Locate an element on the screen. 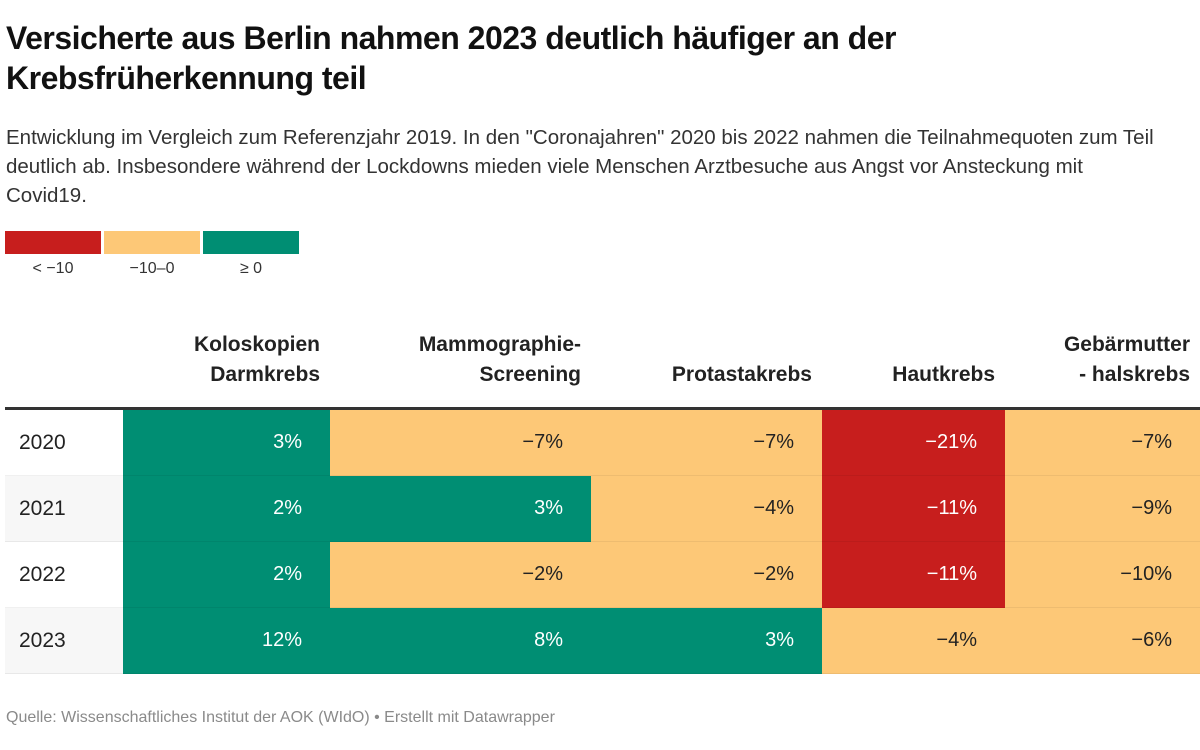 The image size is (1200, 750). column-header: Mammographie- Screening is located at coordinates (460, 364).